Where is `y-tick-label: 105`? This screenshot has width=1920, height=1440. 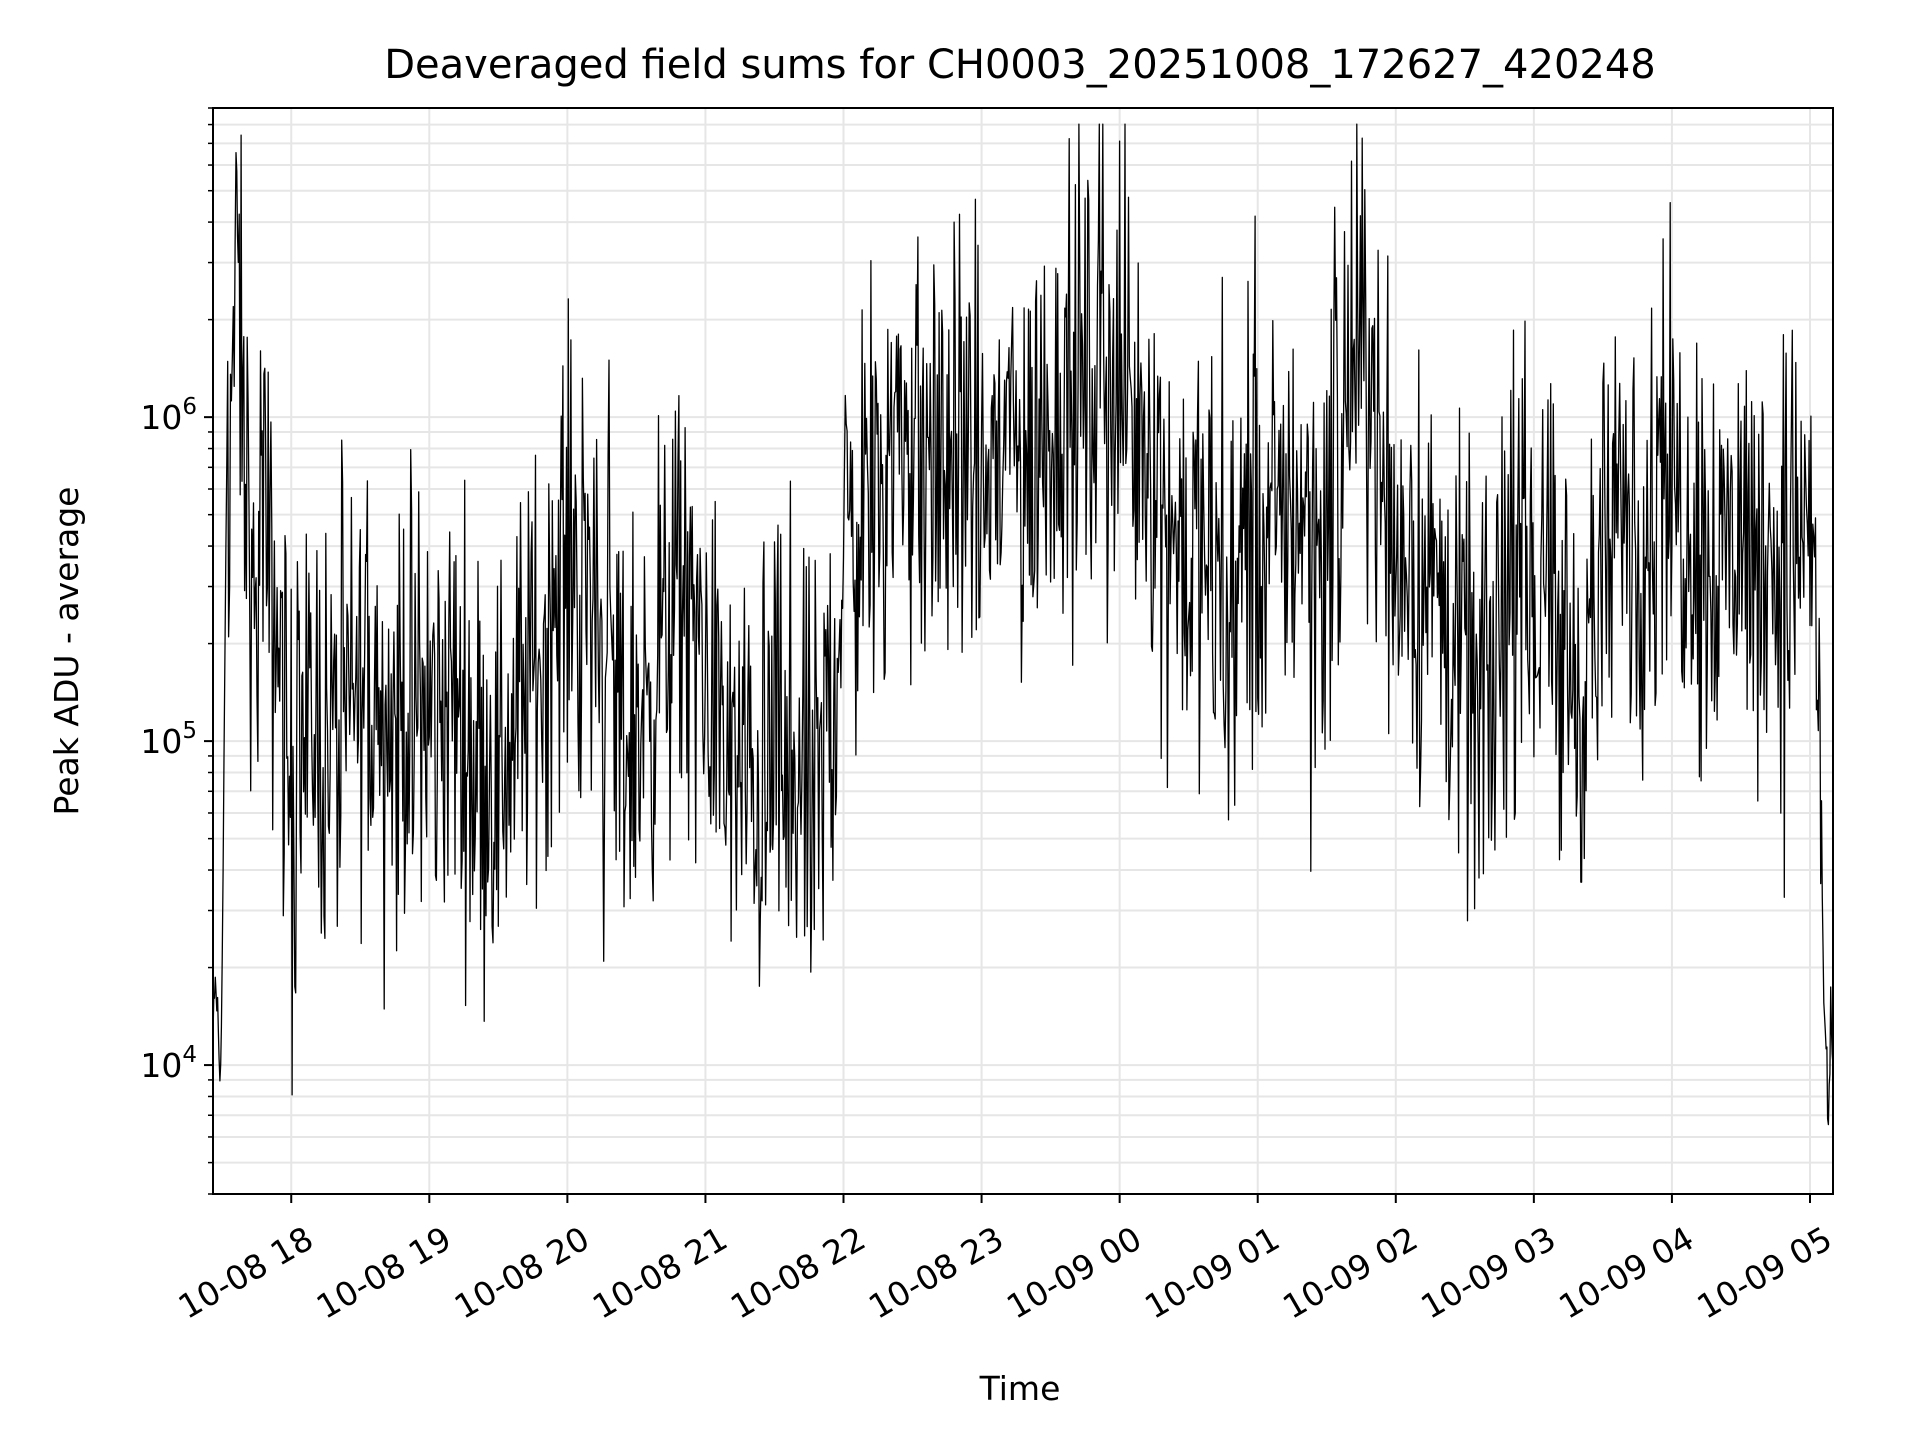
y-tick-label: 105 is located at coordinates (168, 739).